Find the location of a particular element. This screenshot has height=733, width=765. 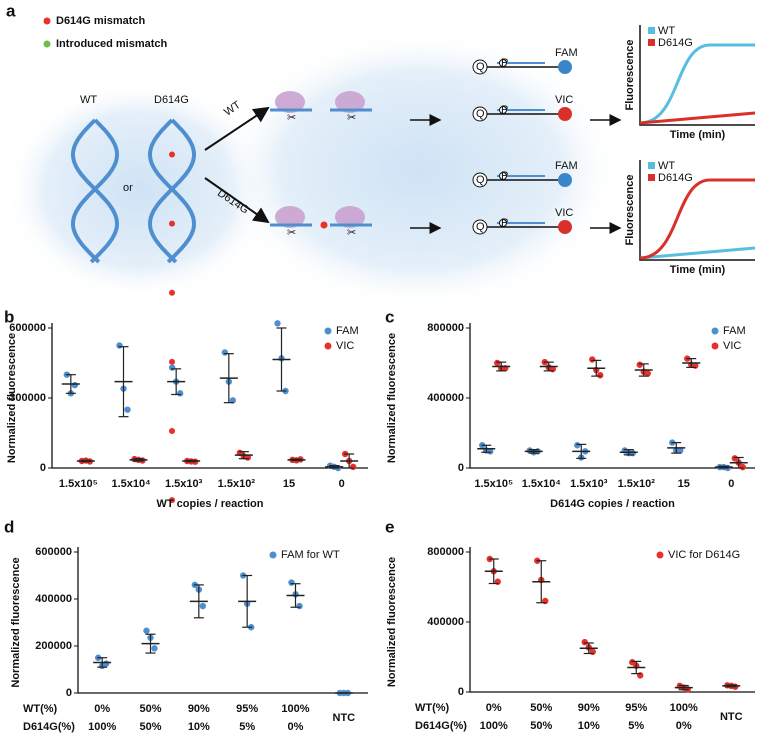

x-tick-label: 0% is located at coordinates (102, 709).